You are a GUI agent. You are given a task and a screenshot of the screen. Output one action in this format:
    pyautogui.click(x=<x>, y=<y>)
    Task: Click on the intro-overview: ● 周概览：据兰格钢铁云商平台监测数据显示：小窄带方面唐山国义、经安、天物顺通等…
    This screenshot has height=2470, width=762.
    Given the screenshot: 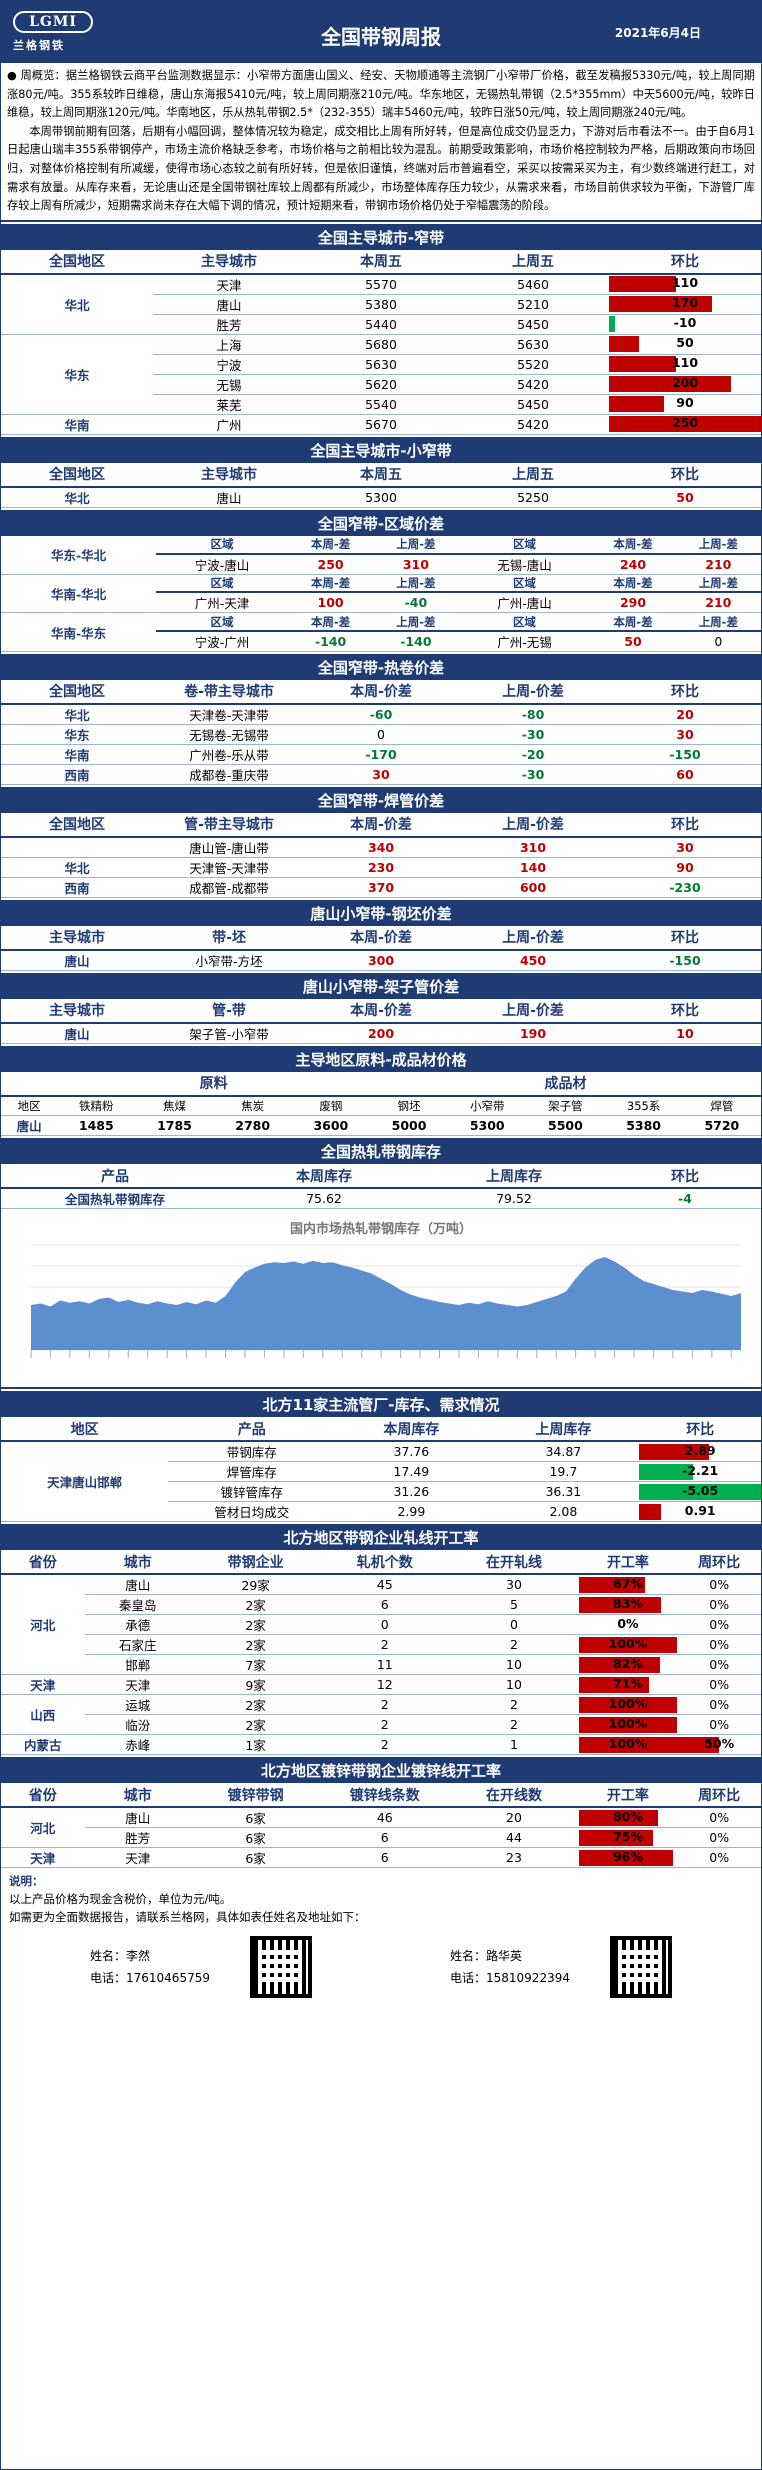 What is the action you would take?
    pyautogui.click(x=381, y=94)
    